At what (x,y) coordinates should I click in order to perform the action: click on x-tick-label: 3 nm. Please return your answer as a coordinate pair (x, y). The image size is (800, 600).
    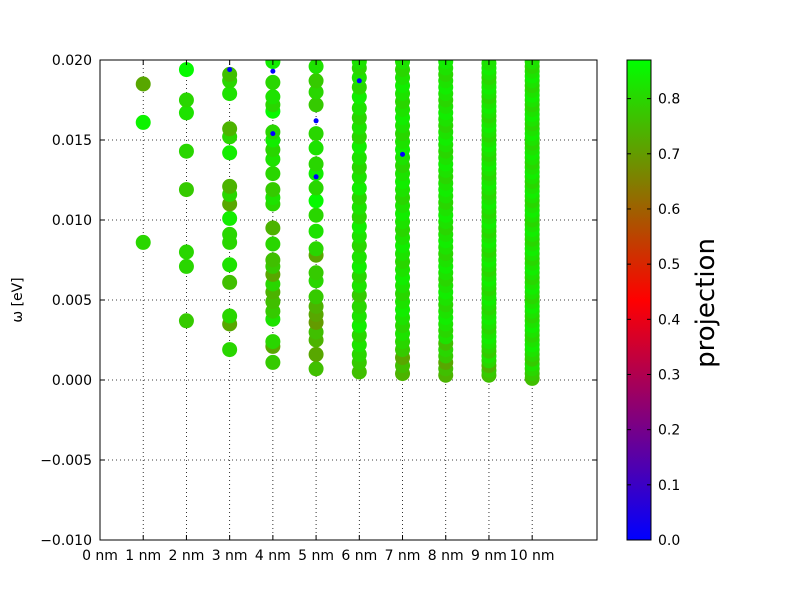
    Looking at the image, I should click on (230, 556).